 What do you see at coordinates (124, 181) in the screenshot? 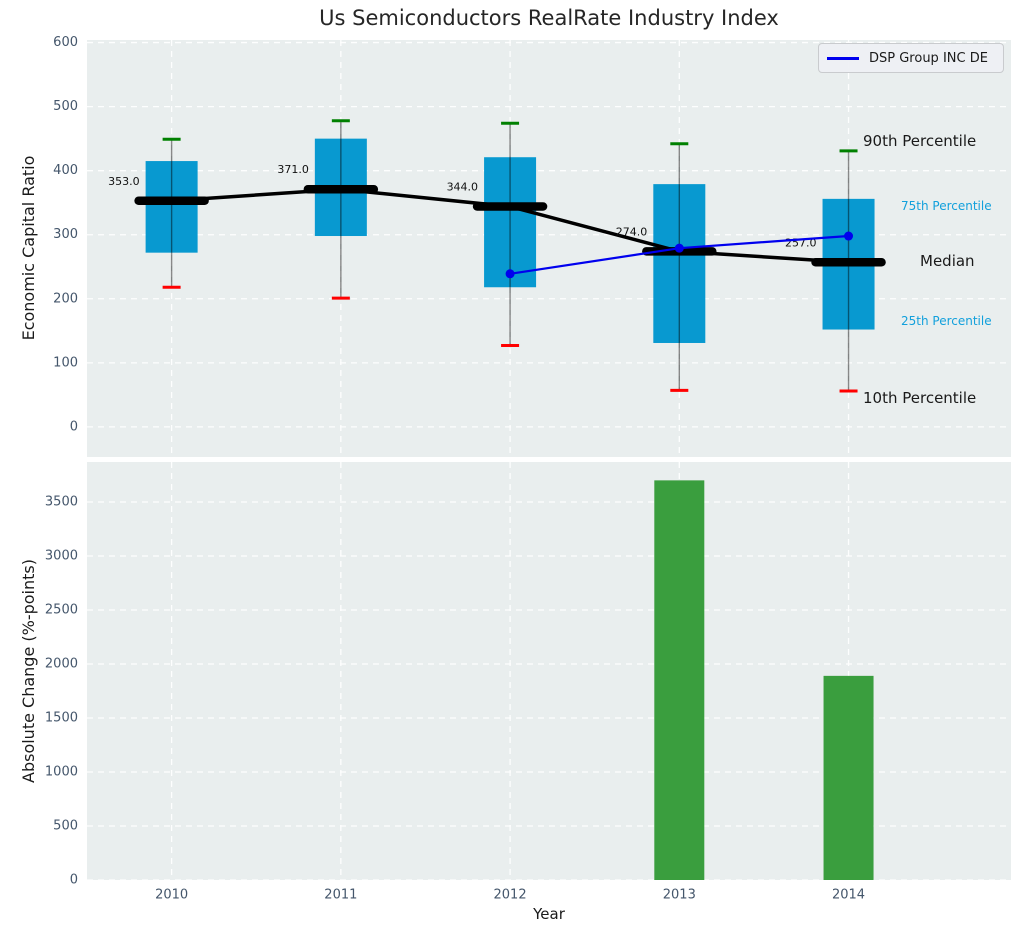
I see `median-value-label: 353.0` at bounding box center [124, 181].